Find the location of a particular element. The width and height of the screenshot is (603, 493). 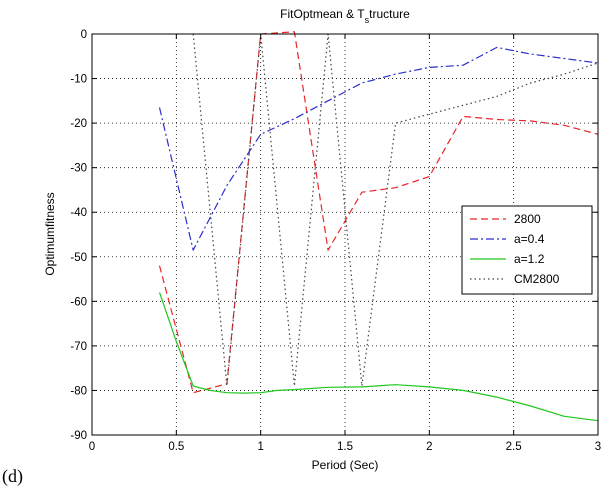

y-tick-label: -90 is located at coordinates (78, 436).